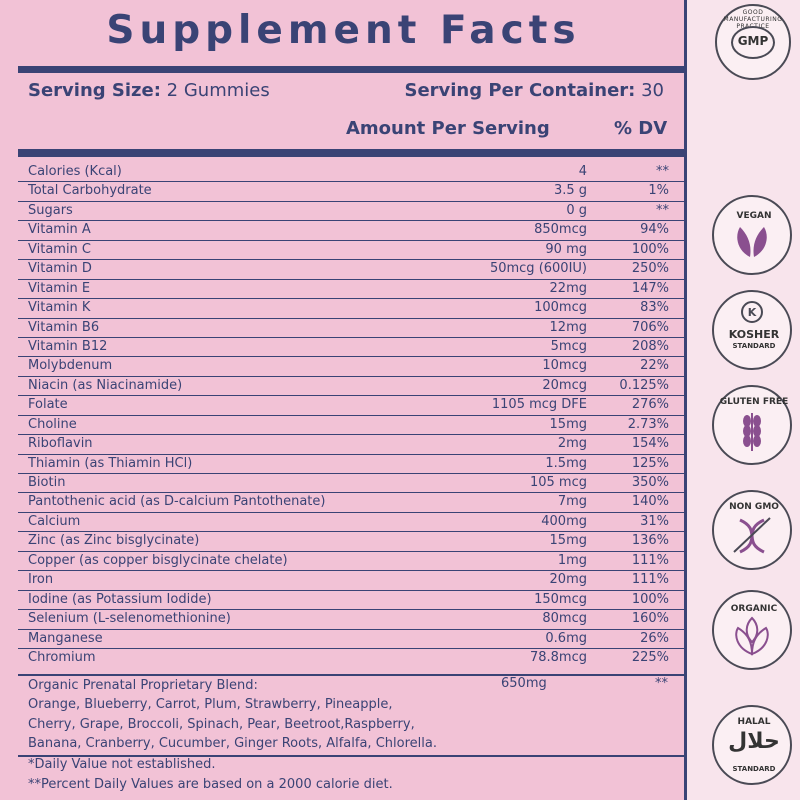 This screenshot has height=800, width=800. I want to click on vegan-label: VEGAN, so click(754, 216).